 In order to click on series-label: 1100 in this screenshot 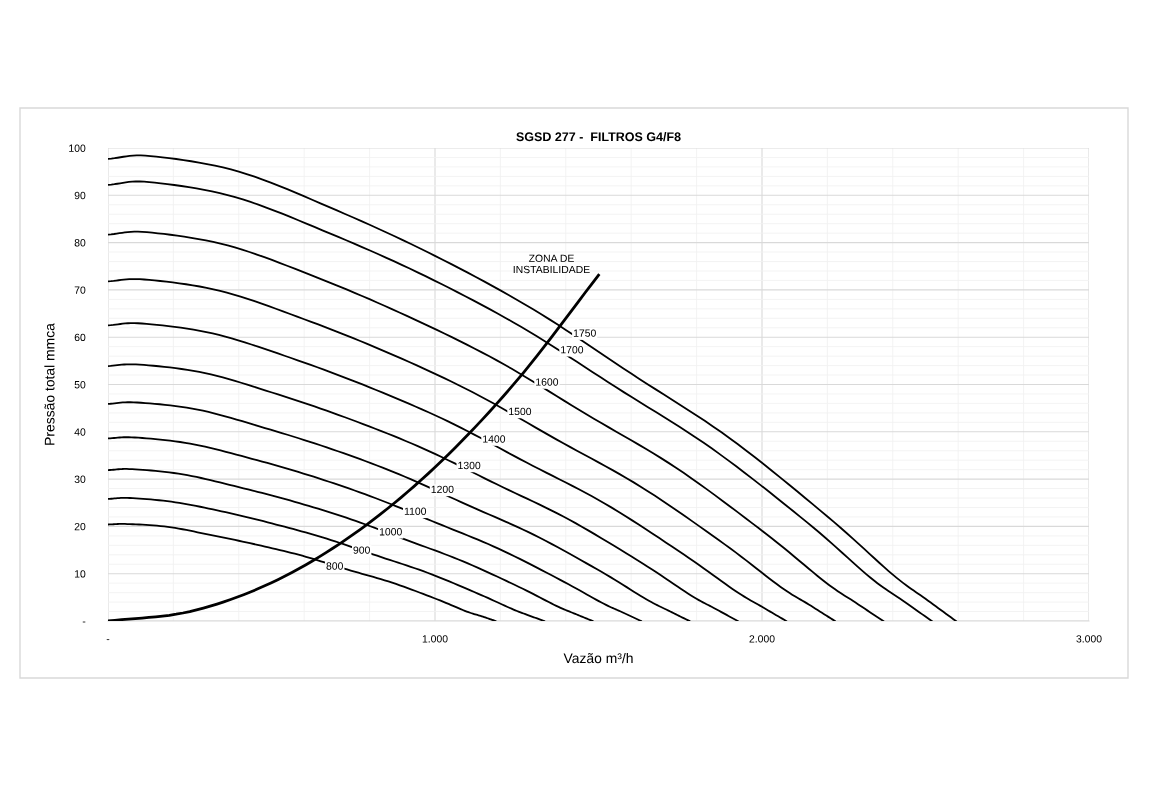, I will do `click(415, 511)`.